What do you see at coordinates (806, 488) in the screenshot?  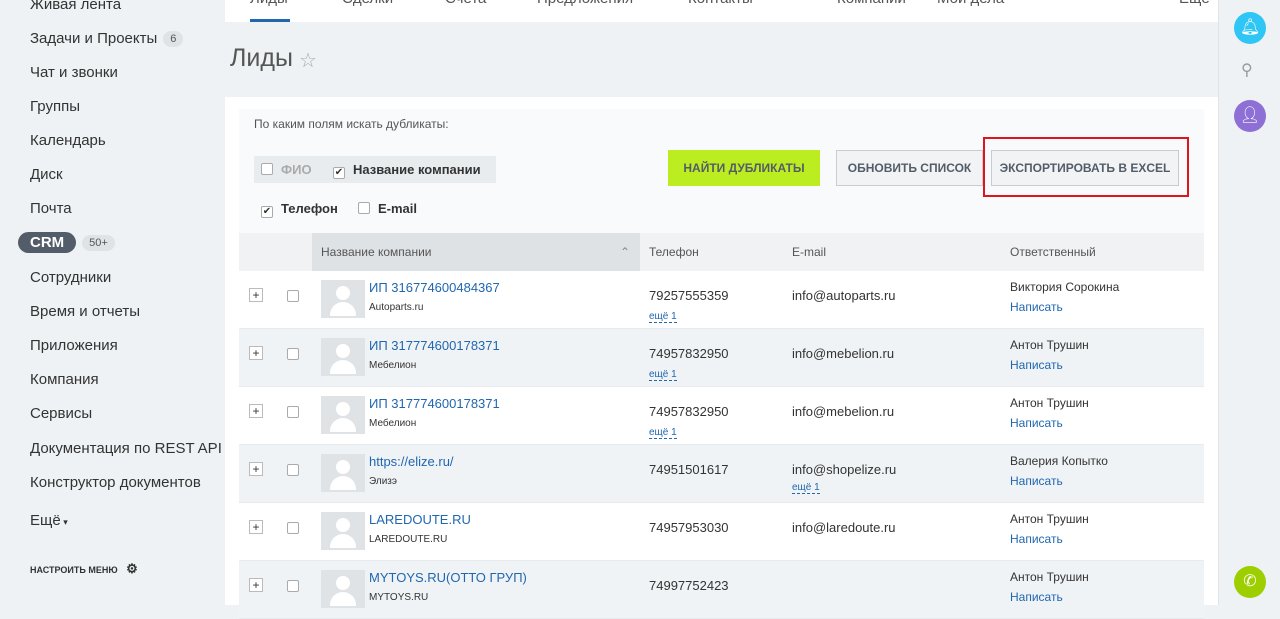 I see `email-more-link: ещё 1` at bounding box center [806, 488].